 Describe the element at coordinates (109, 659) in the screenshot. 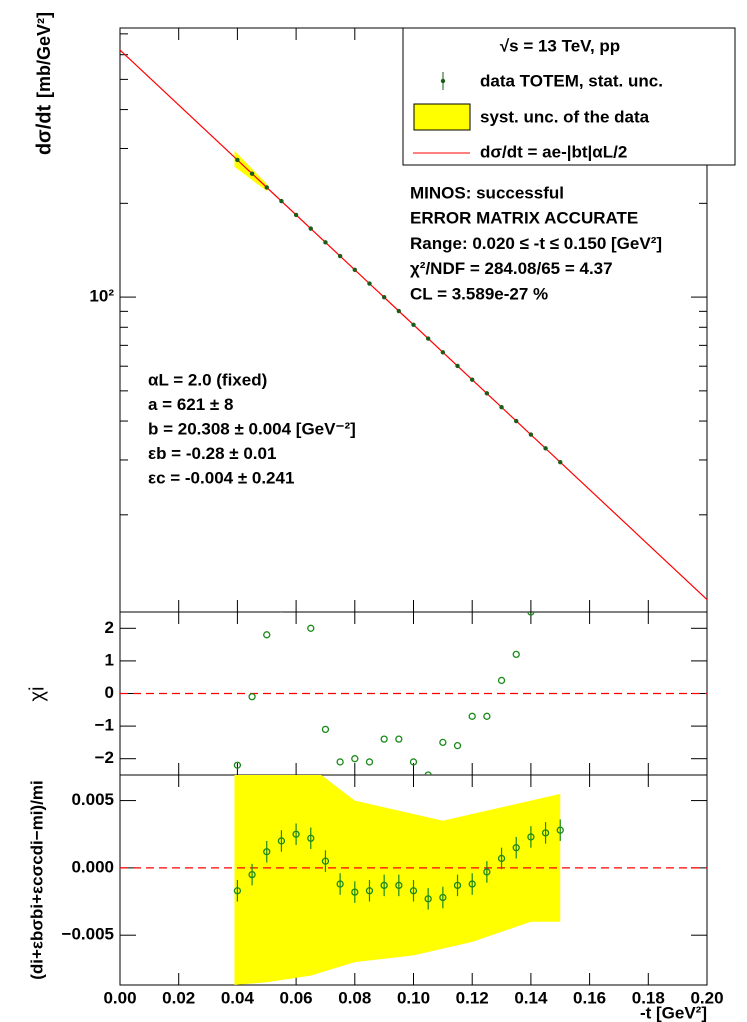

I see `y-tick-label: 1` at that location.